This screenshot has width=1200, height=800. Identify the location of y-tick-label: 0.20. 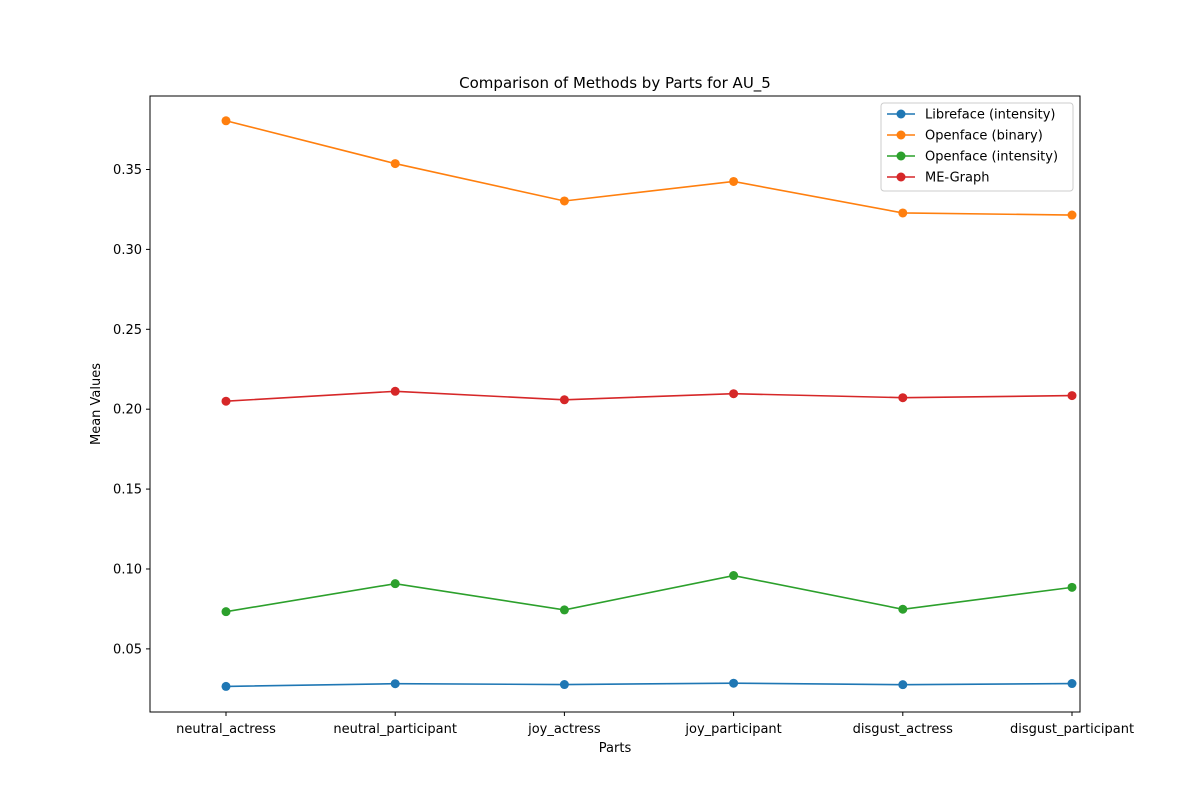
(127, 410).